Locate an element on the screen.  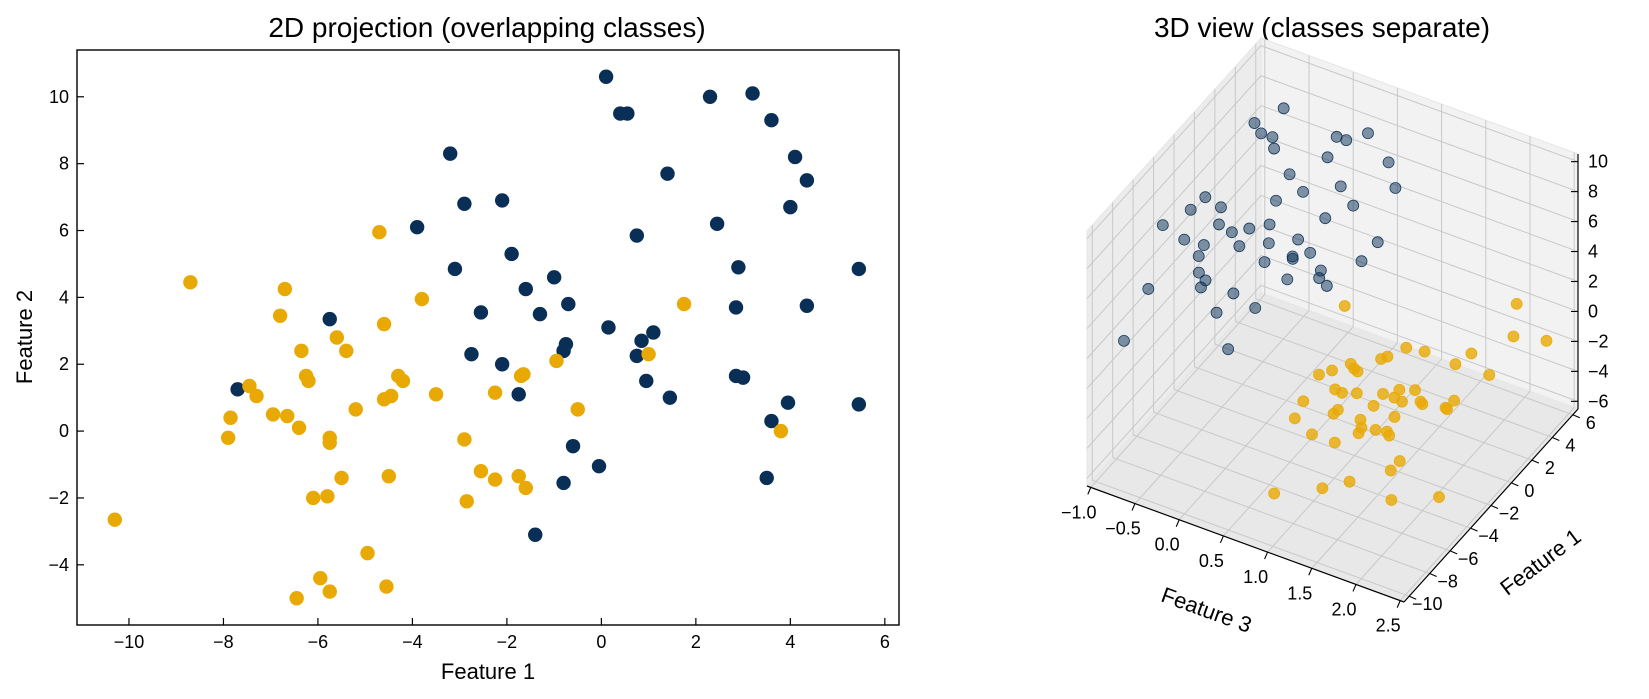
y3-tick-label: 4 is located at coordinates (1570, 445).